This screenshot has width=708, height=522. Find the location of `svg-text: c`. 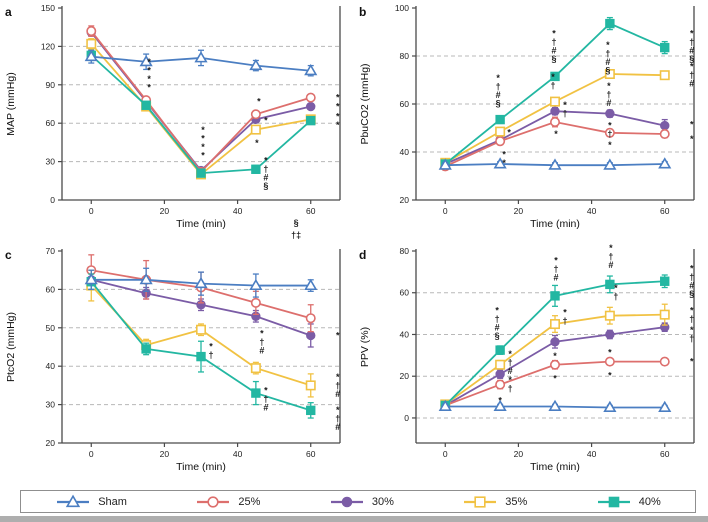

svg-text: c is located at coordinates (8, 255).